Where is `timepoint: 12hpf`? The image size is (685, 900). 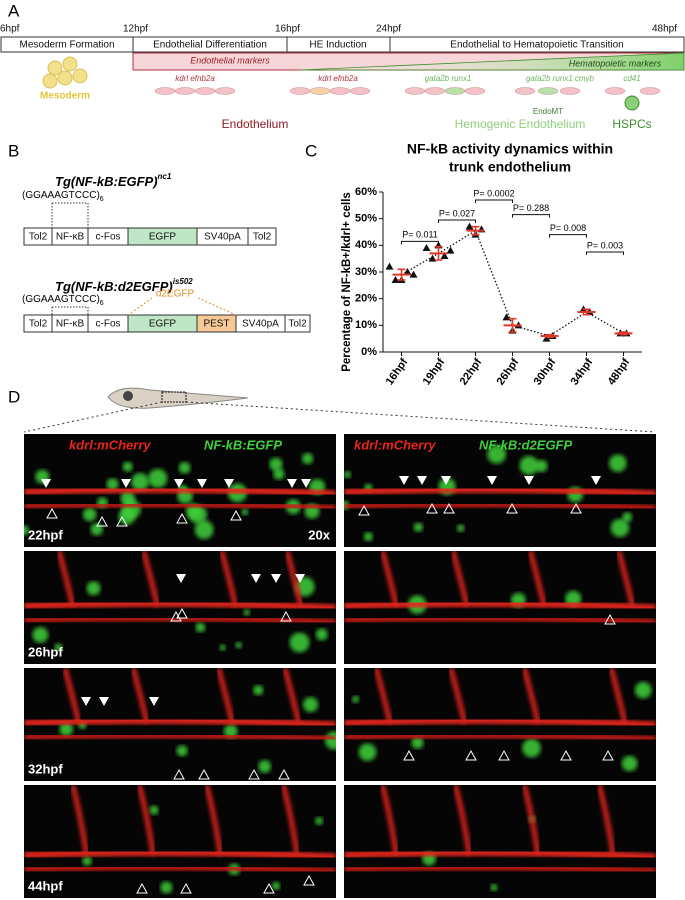
timepoint: 12hpf is located at coordinates (135, 29).